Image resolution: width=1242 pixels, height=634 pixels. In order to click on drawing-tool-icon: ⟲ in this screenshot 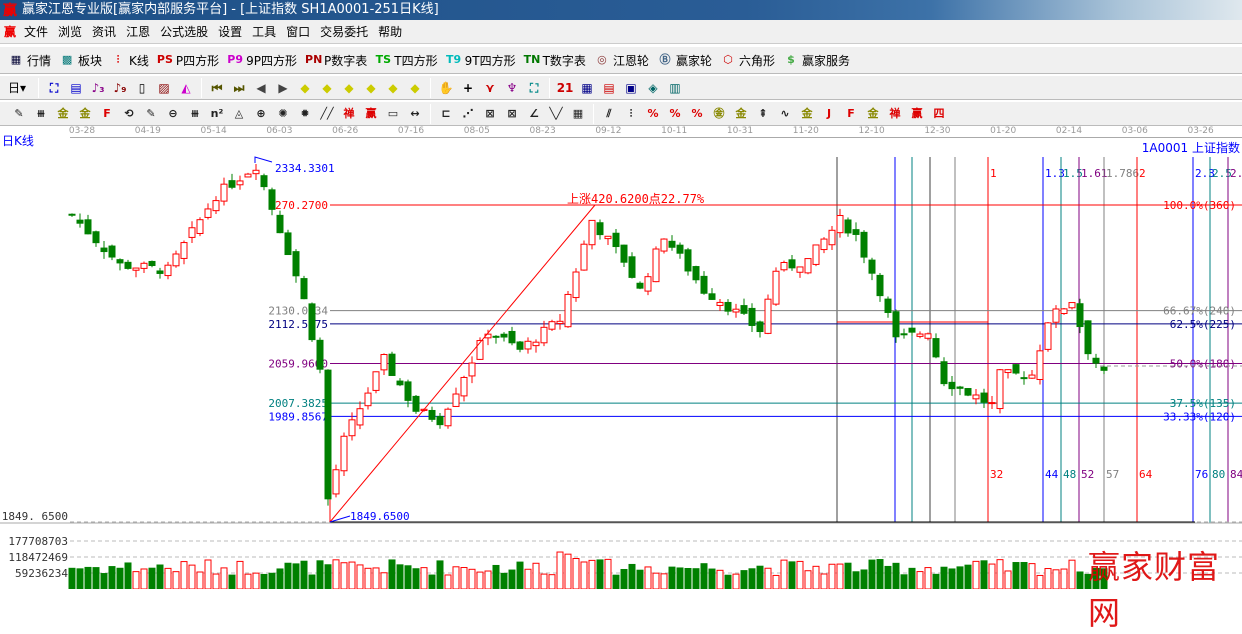, I will do `click(129, 113)`.